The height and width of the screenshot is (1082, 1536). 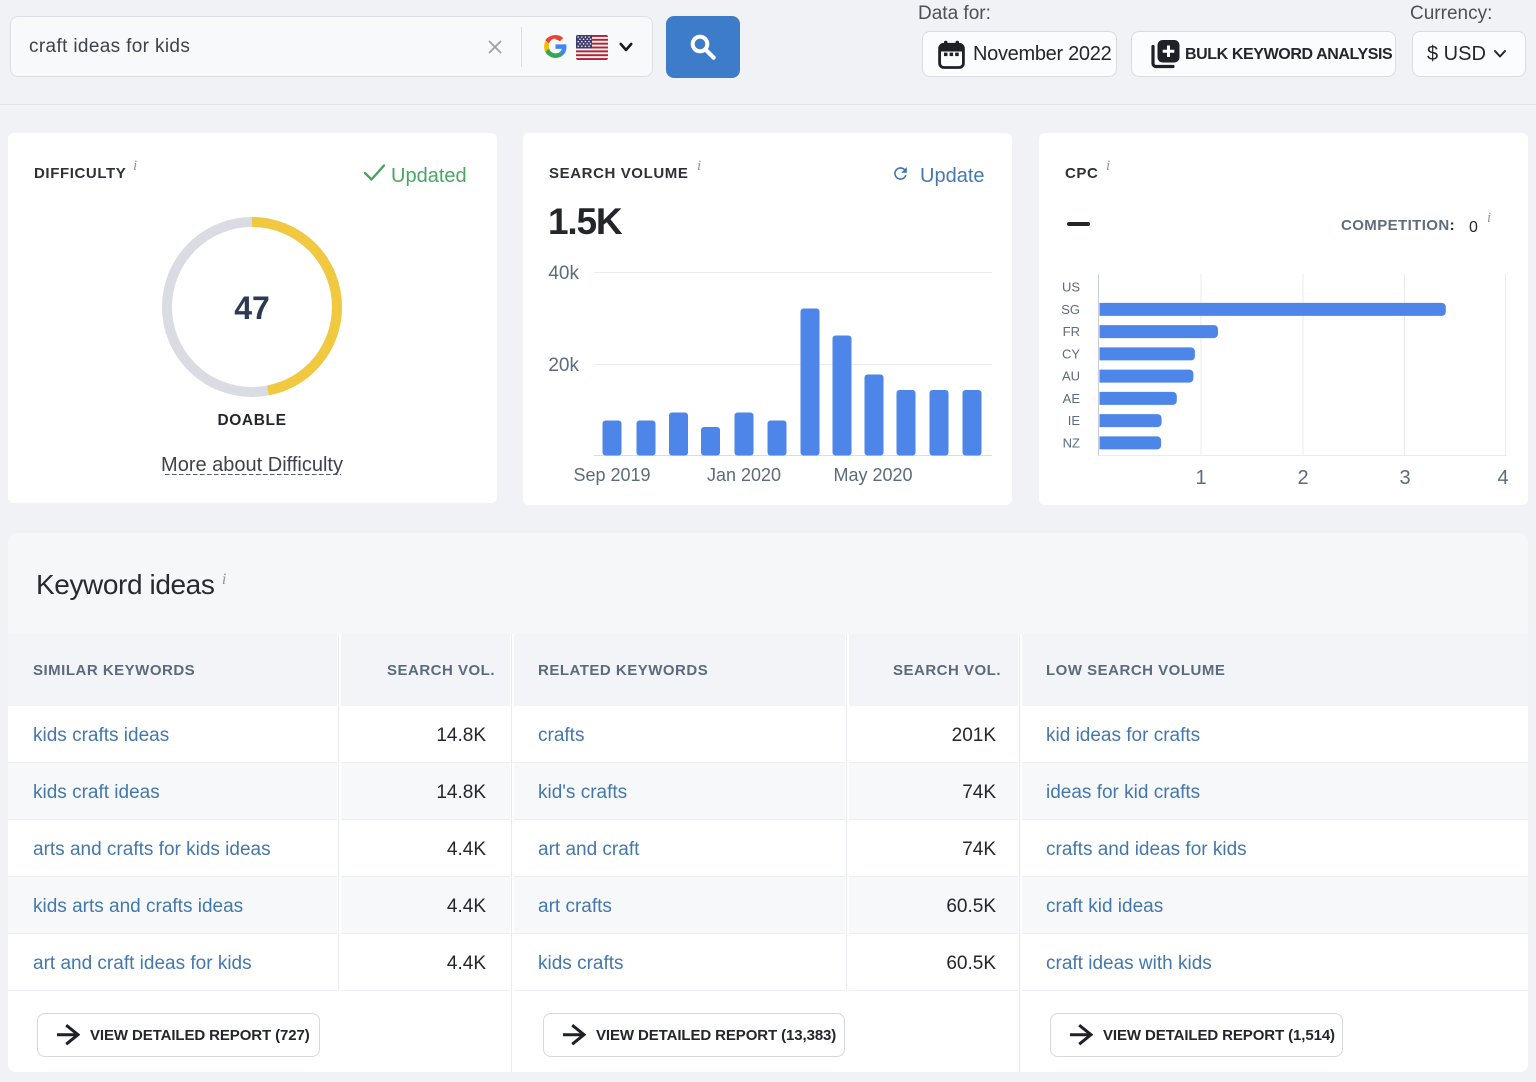 What do you see at coordinates (1404, 478) in the screenshot?
I see `svg-text: 3` at bounding box center [1404, 478].